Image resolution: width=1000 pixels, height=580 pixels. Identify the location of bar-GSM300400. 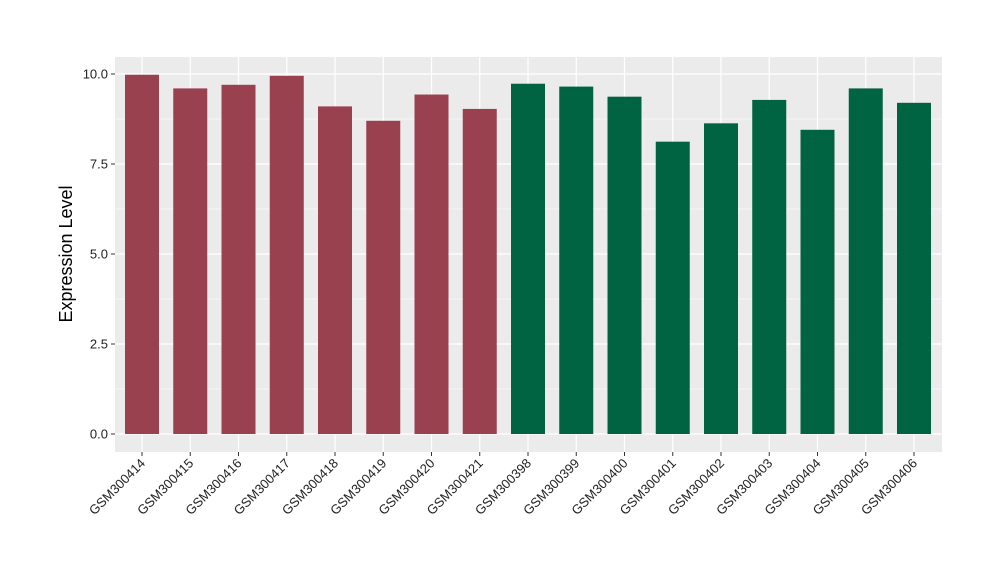
(624, 265).